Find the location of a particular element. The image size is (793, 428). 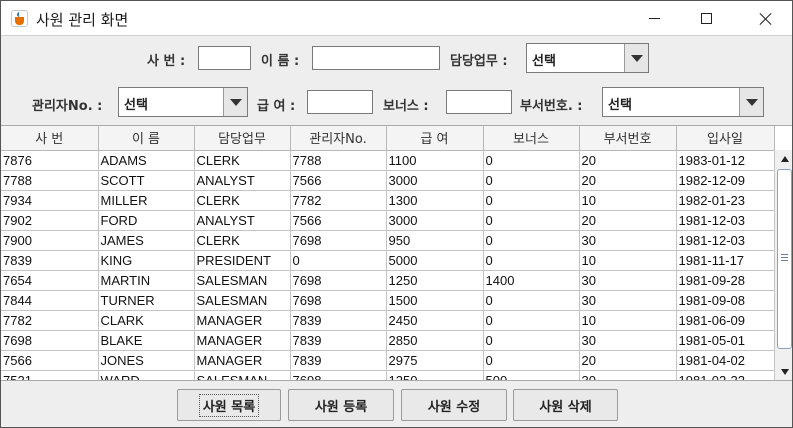

table-cell: 1981-09-28 is located at coordinates (725, 280).